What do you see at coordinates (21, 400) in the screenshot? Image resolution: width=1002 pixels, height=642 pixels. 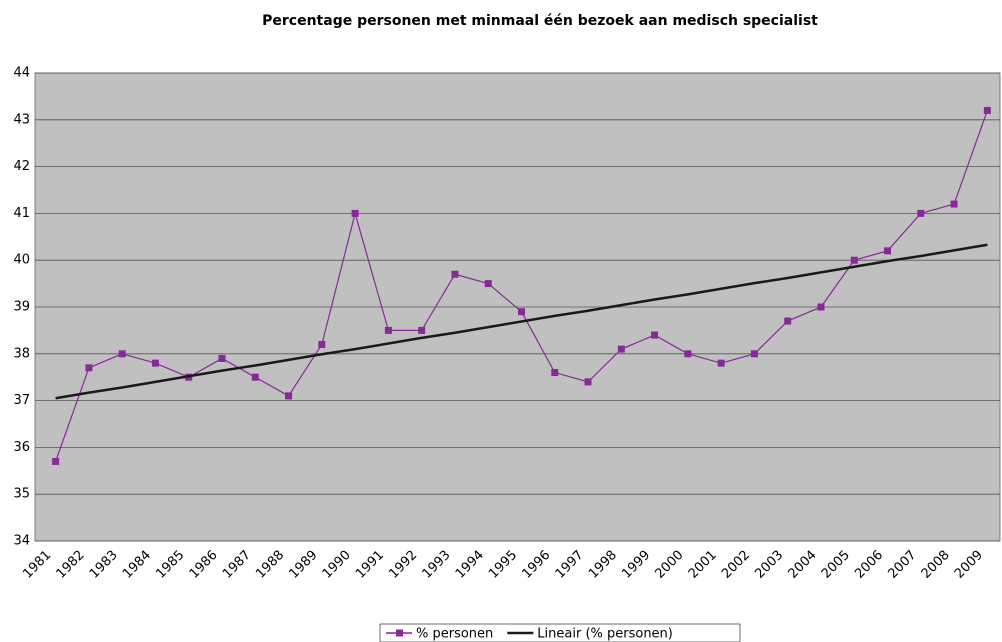 I see `y-tick-label: 37` at bounding box center [21, 400].